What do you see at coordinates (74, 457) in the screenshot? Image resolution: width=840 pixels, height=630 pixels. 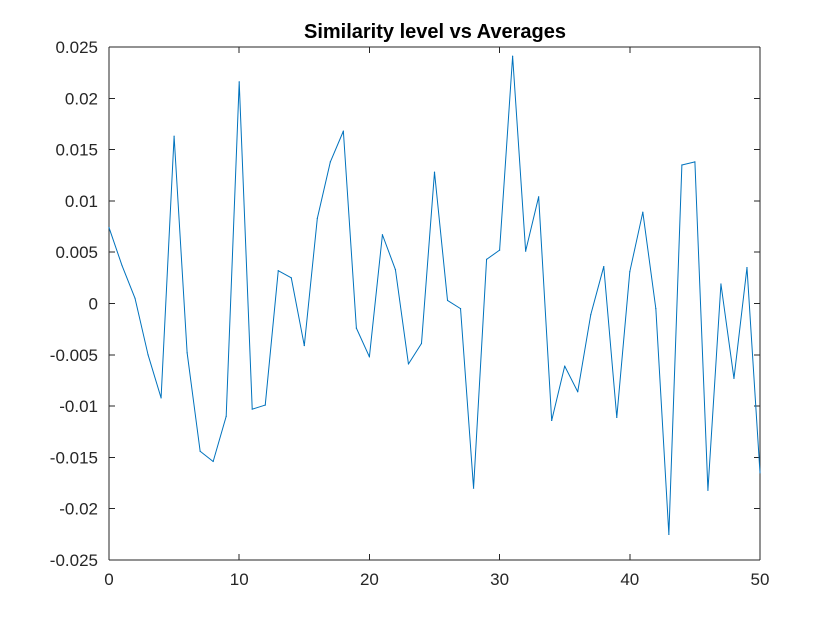 I see `y-tick-label: -0.015` at bounding box center [74, 457].